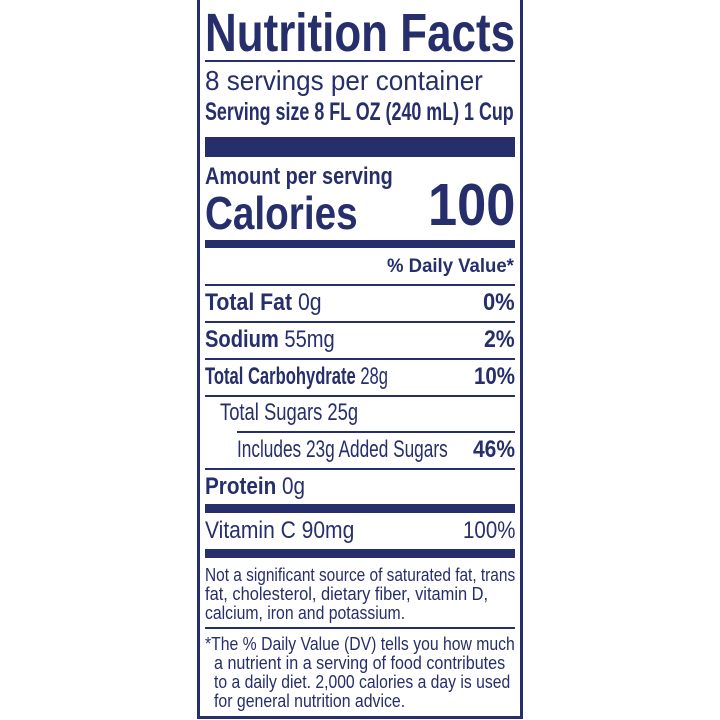 The height and width of the screenshot is (720, 720). What do you see at coordinates (499, 339) in the screenshot?
I see `dv-sodium: 2%` at bounding box center [499, 339].